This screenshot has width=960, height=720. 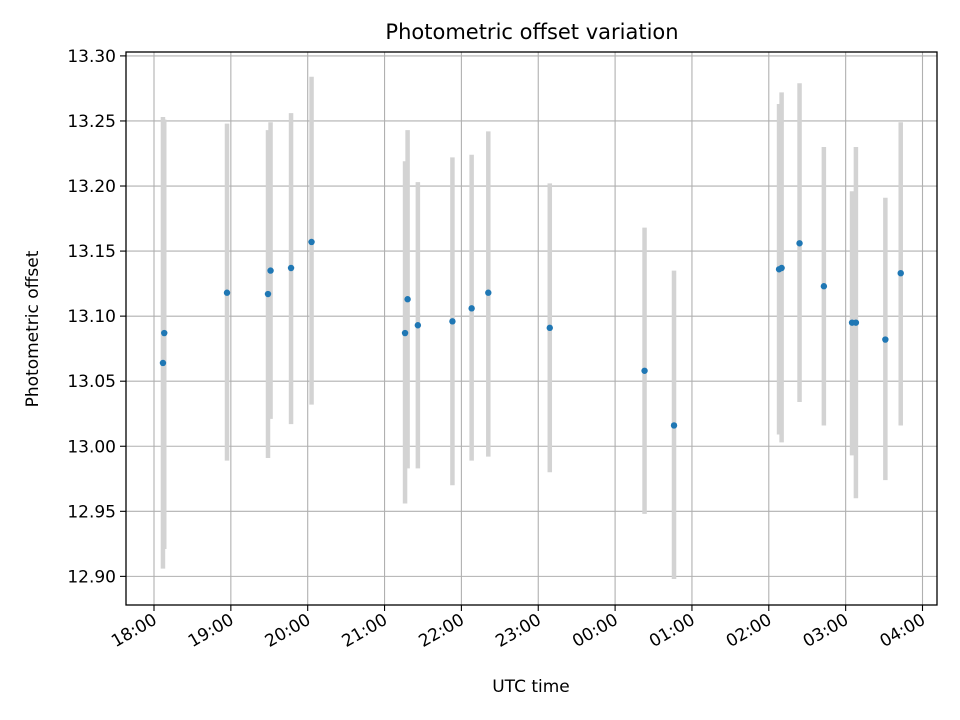 I want to click on y-tick-label: 13.00, so click(x=91, y=447).